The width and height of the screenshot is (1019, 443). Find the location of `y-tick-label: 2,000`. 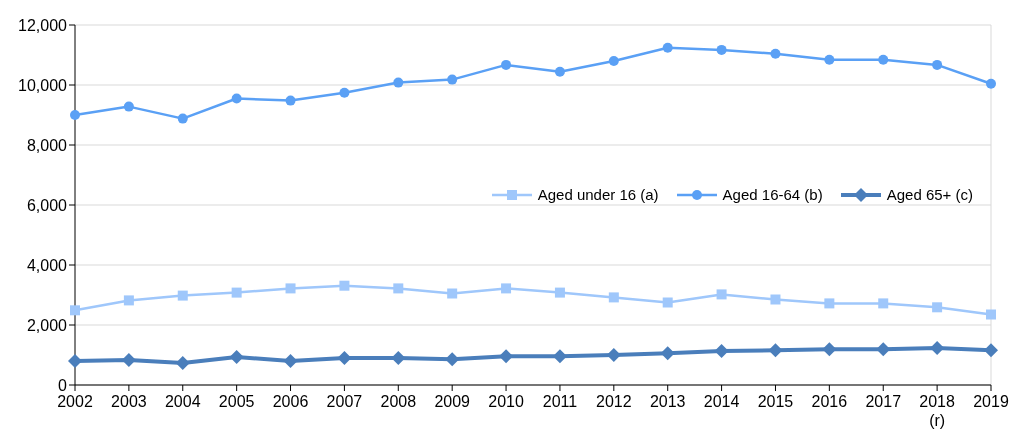

y-tick-label: 2,000 is located at coordinates (47, 325).